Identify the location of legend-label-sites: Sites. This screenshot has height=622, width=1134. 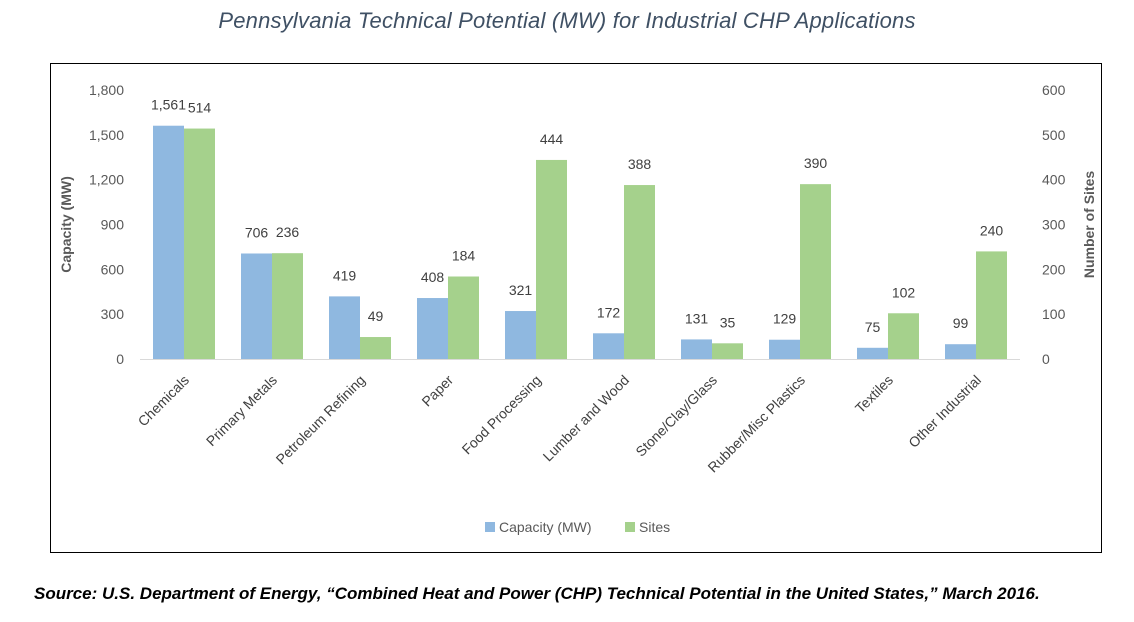
(654, 527).